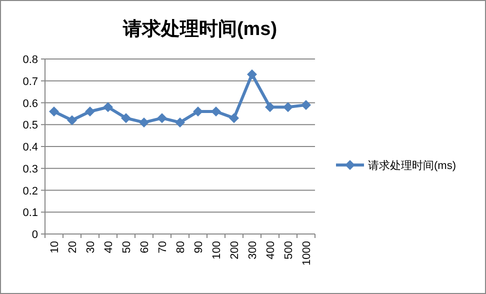  Describe the element at coordinates (30, 148) in the screenshot. I see `y-tick-label: 0.4` at that location.